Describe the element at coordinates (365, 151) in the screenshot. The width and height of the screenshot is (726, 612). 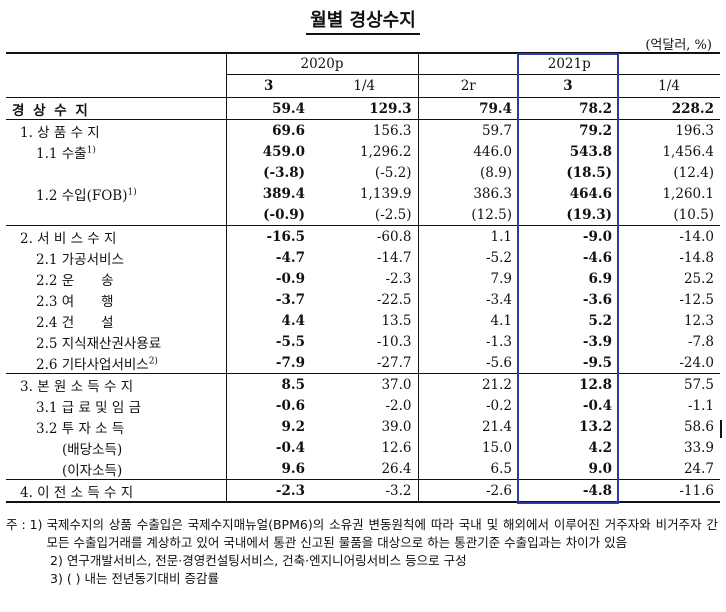
I see `cell-value: 1,296.2` at that location.